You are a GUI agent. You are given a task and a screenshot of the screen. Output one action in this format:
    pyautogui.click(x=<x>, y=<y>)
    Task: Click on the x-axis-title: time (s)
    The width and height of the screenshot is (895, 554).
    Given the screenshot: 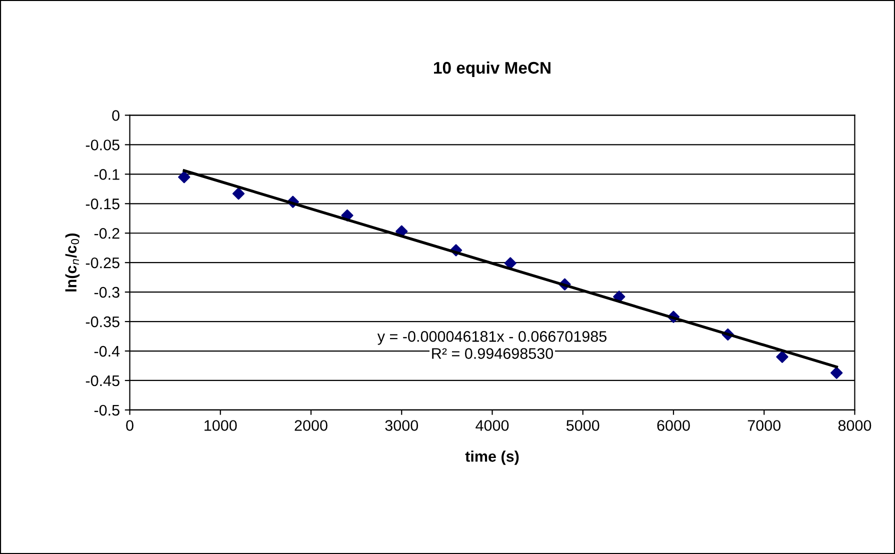 What is the action you would take?
    pyautogui.click(x=492, y=457)
    